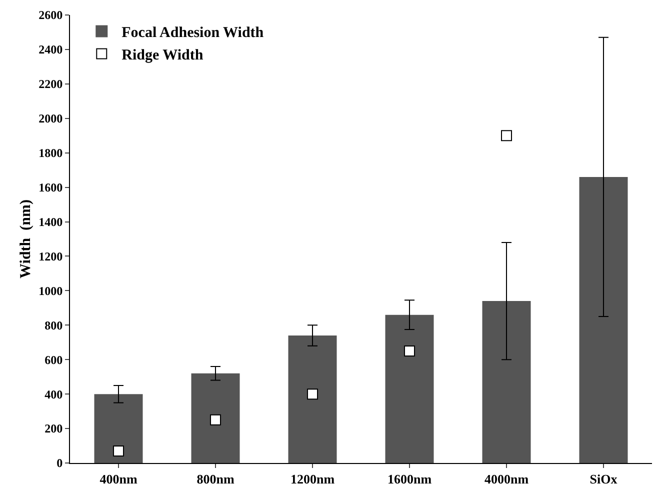 The image size is (662, 498). Describe the element at coordinates (53, 325) in the screenshot. I see `y-tick-label: 800` at that location.